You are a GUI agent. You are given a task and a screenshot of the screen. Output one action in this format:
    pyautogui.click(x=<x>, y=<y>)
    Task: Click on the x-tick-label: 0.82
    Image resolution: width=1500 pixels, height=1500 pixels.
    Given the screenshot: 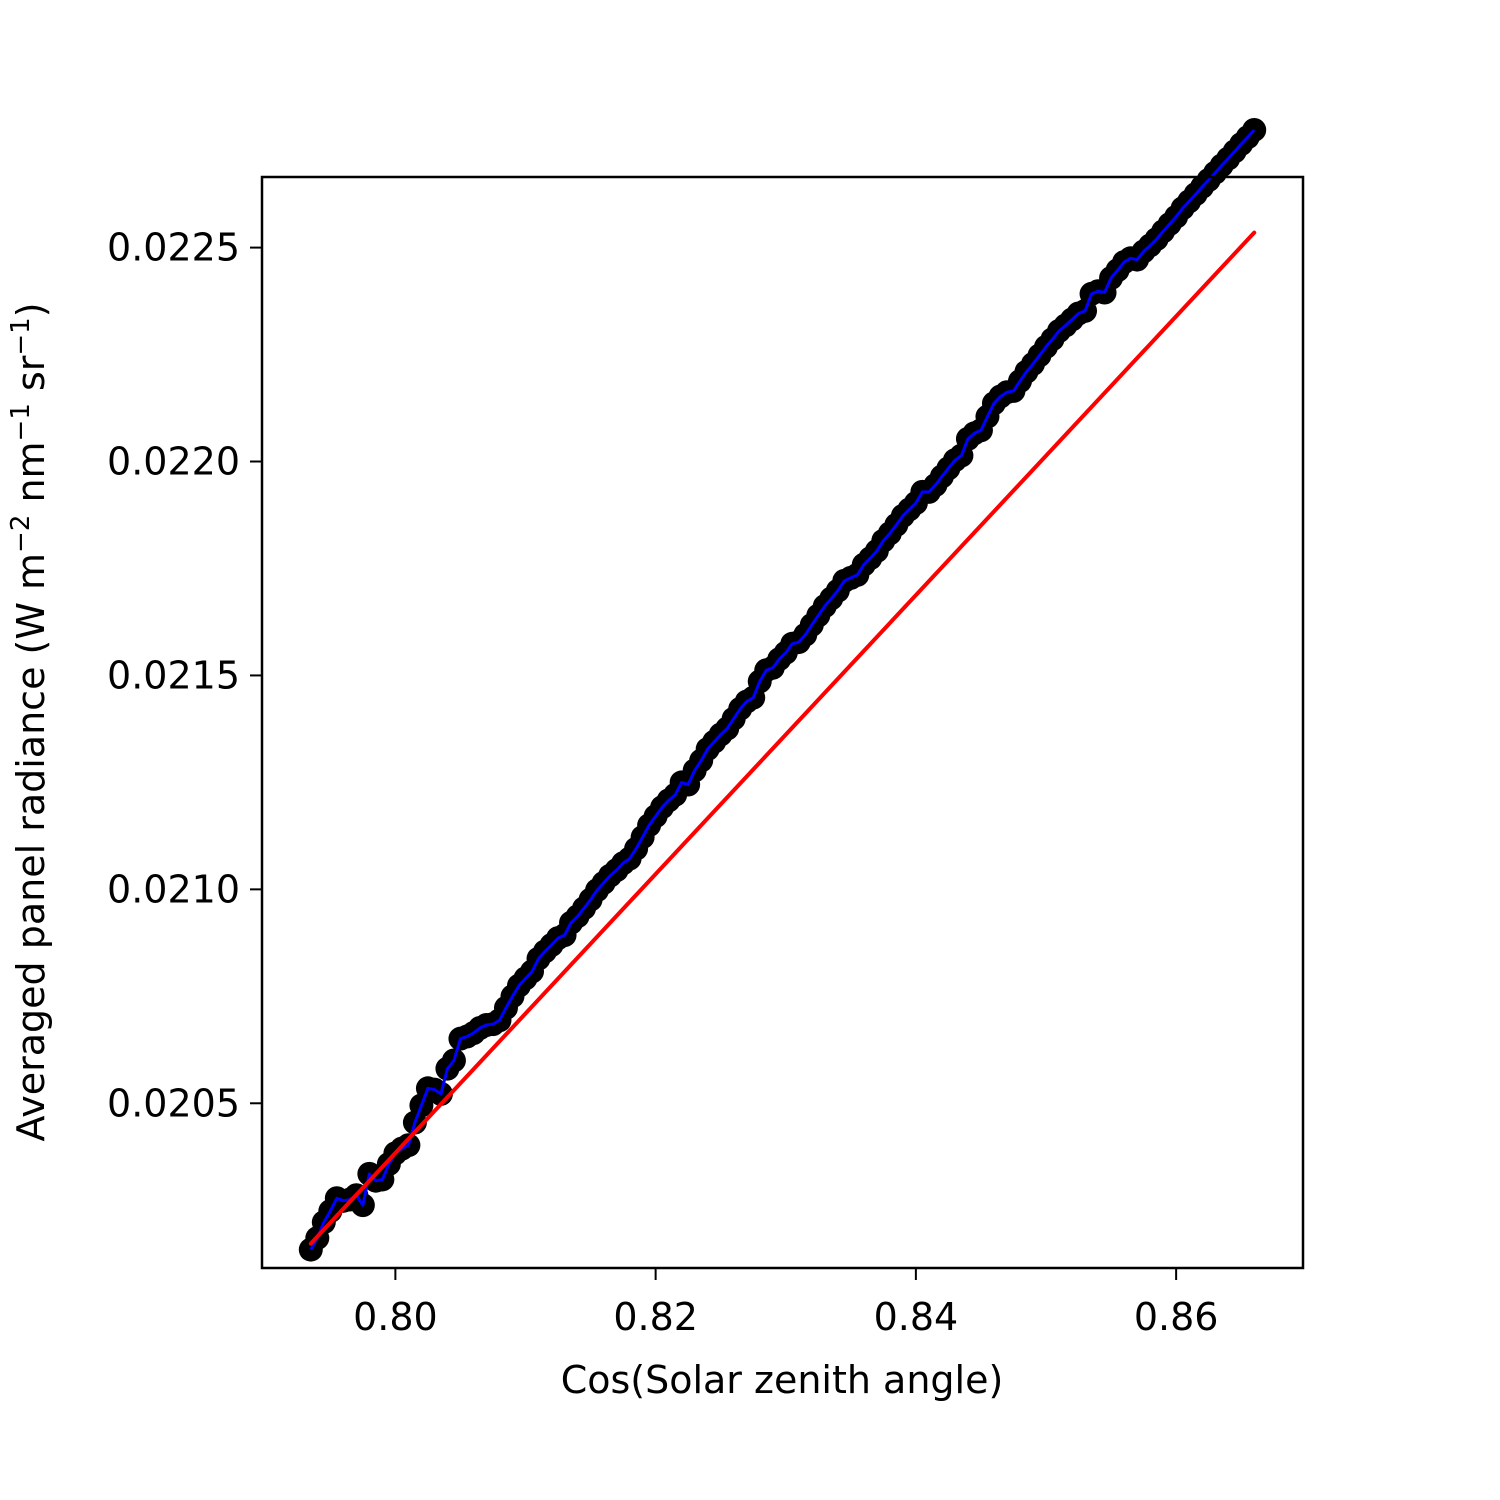 What is the action you would take?
    pyautogui.click(x=655, y=1317)
    